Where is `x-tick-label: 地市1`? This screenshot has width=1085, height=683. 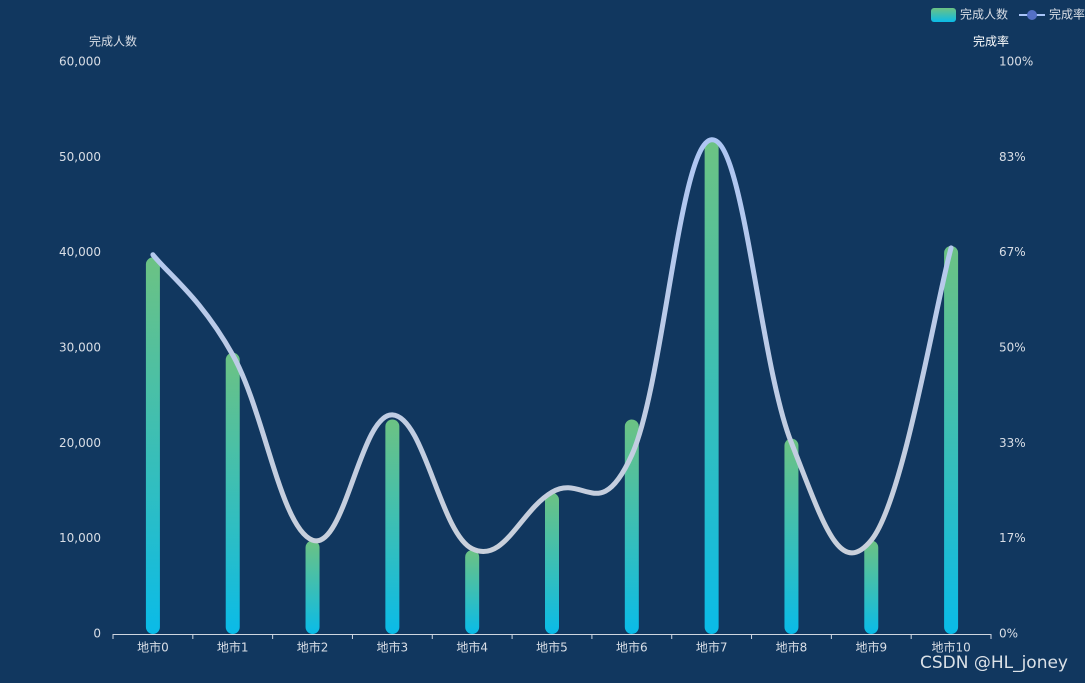 x-tick-label: 地市1 is located at coordinates (233, 647).